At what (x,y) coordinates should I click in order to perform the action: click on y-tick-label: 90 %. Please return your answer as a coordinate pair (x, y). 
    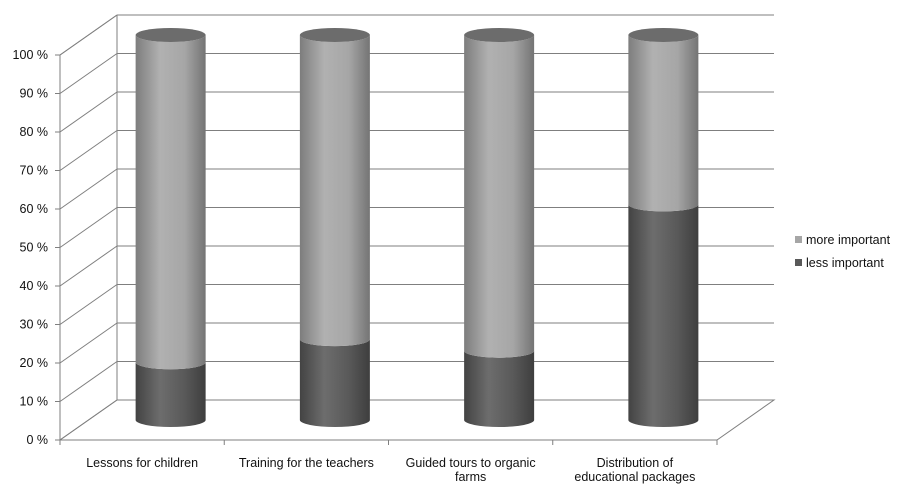
    Looking at the image, I should click on (34, 94).